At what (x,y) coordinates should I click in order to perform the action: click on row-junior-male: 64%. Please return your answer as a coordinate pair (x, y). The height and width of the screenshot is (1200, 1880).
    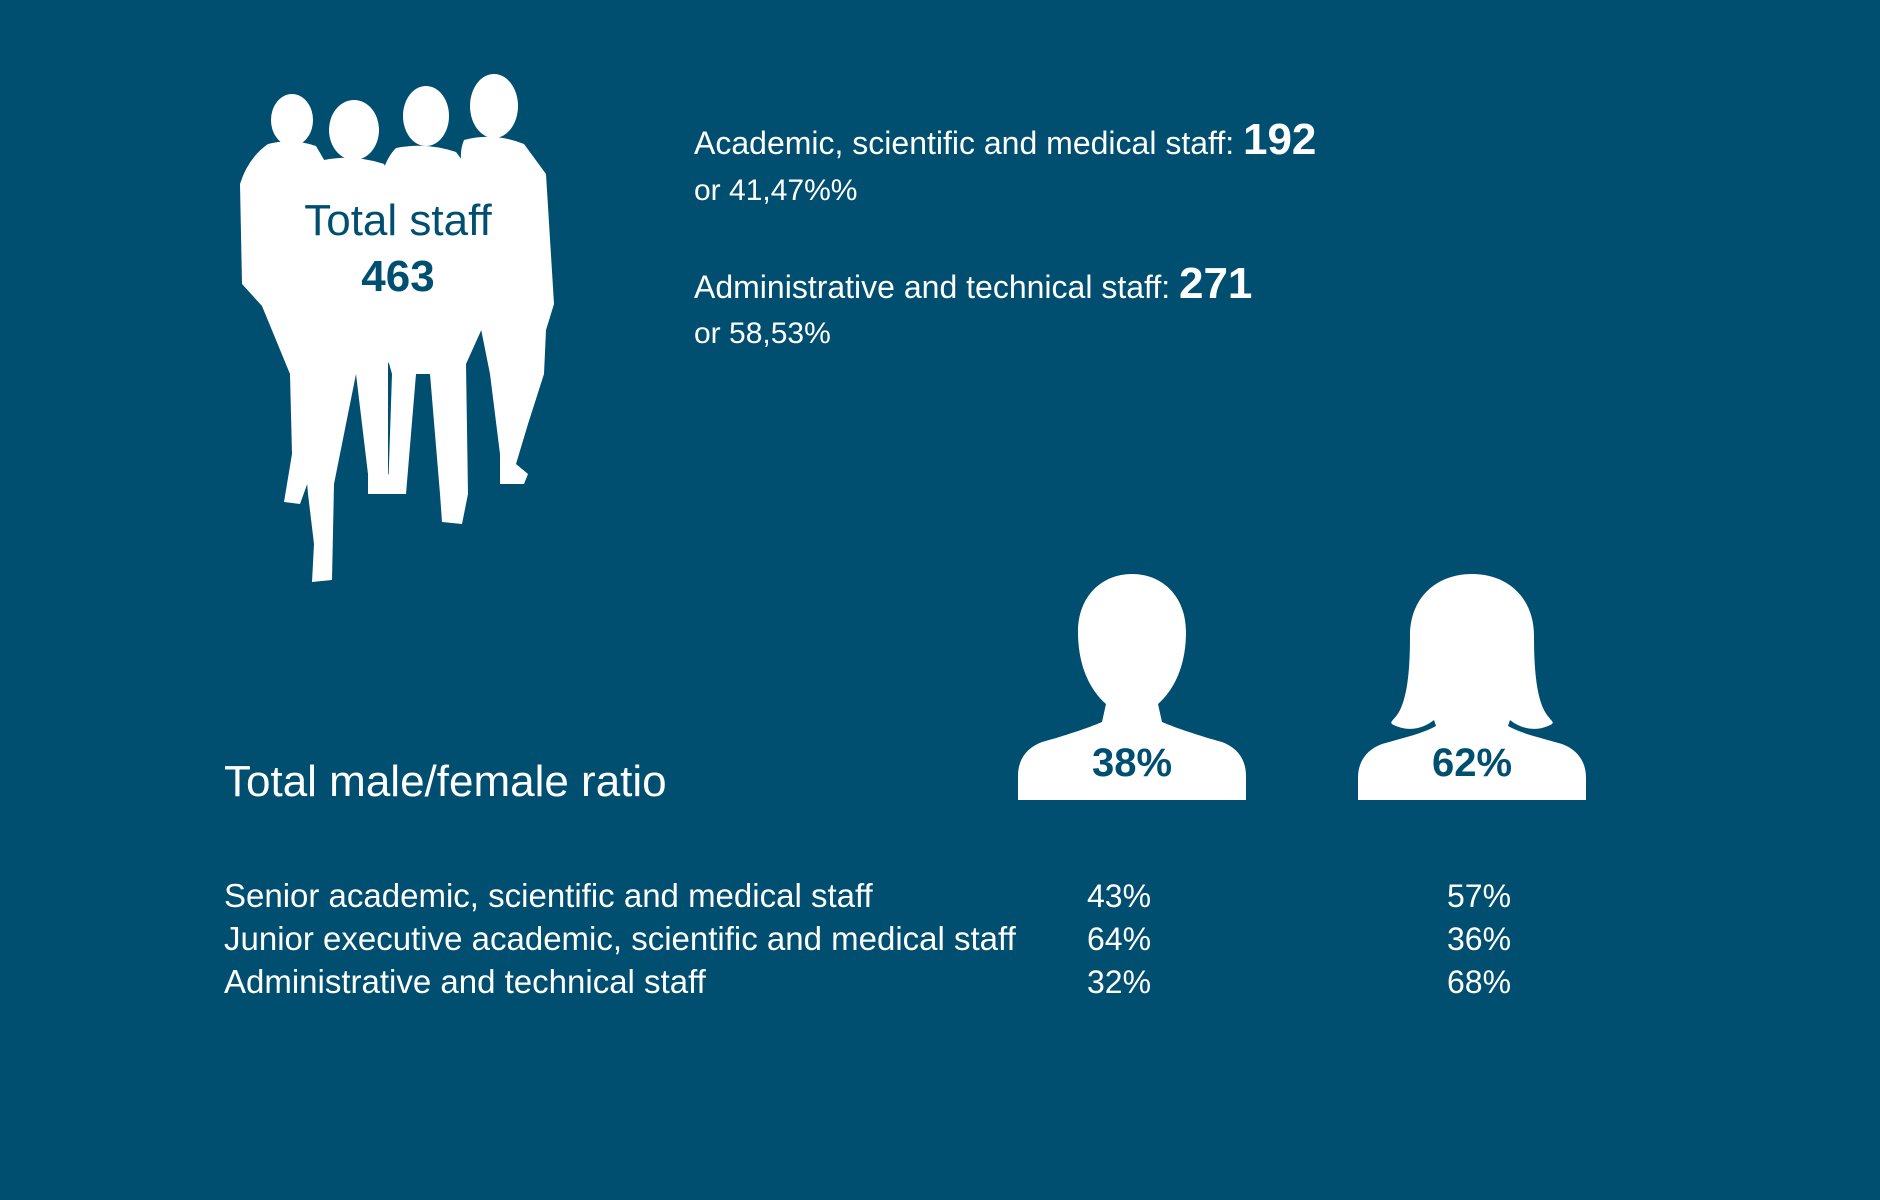
    Looking at the image, I should click on (1119, 939).